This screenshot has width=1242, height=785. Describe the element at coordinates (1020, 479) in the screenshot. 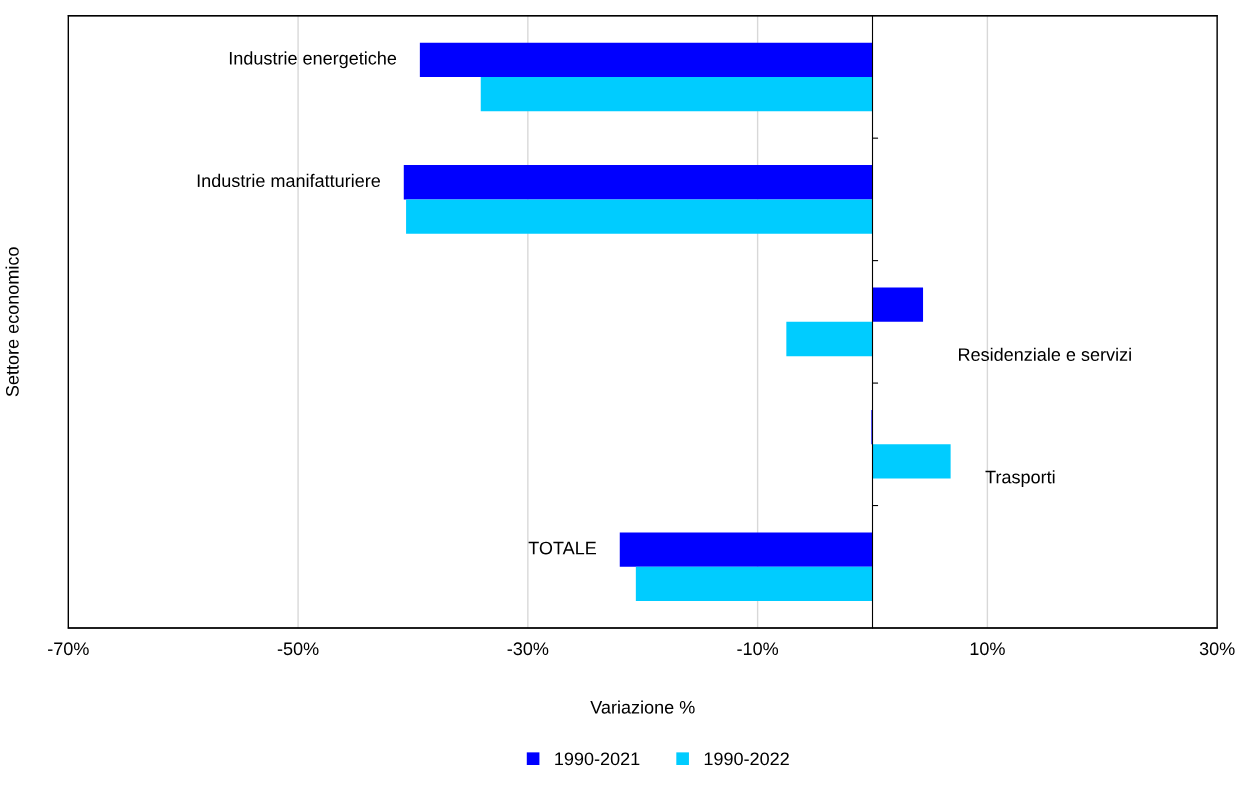

I see `y-tick-label: Trasporti` at that location.